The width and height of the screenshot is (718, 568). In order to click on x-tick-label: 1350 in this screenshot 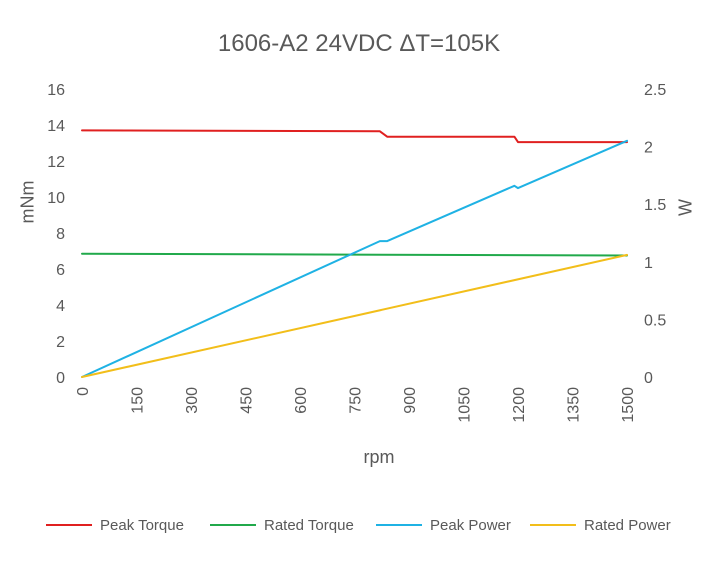, I will do `click(574, 405)`.